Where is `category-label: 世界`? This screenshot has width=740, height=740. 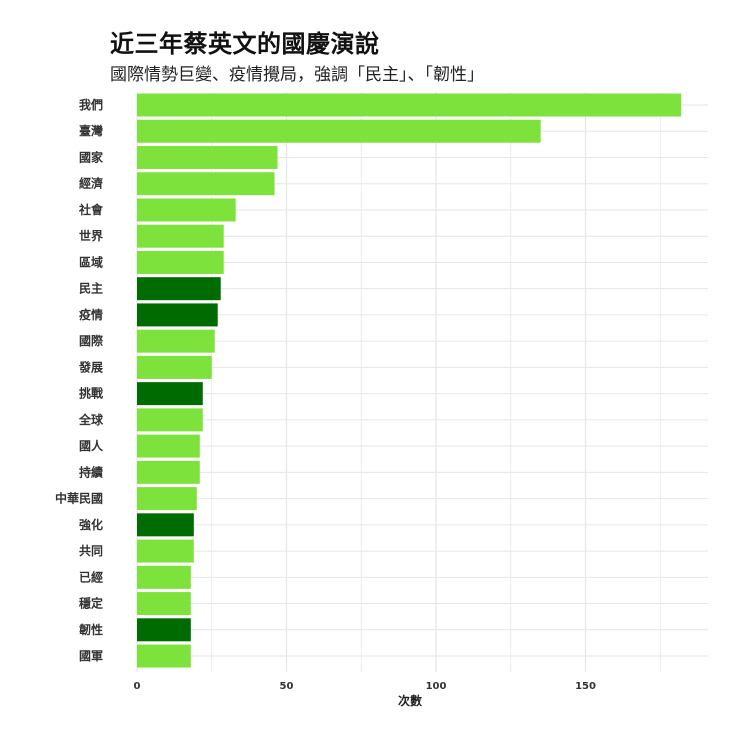 category-label: 世界 is located at coordinates (91, 235).